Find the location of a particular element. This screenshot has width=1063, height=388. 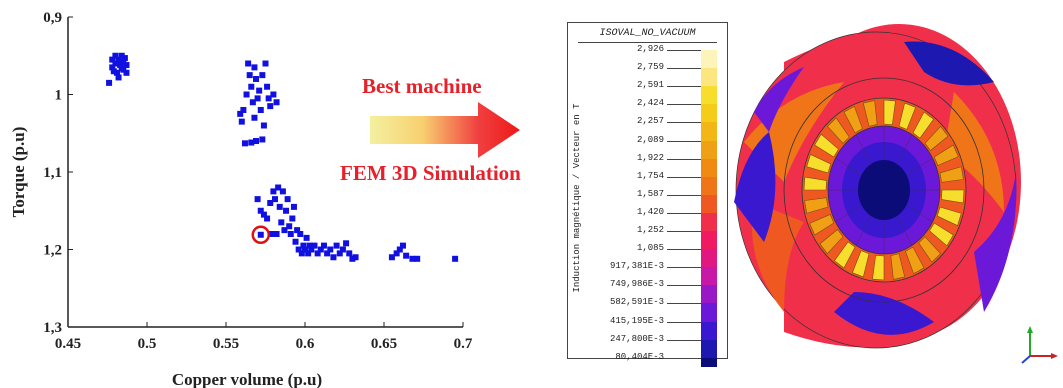

legend-axis-label: Induction magnétique / Vecteur en T is located at coordinates (577, 198).